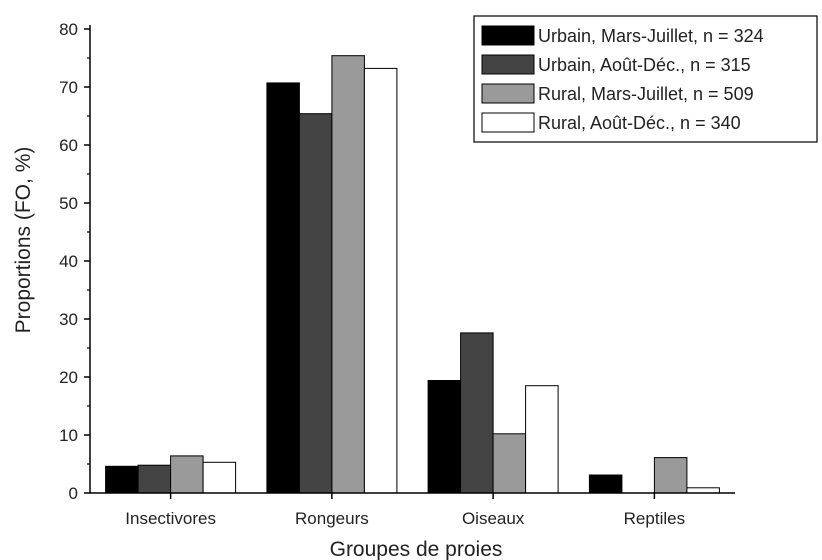 This screenshot has height=560, width=822. Describe the element at coordinates (68, 377) in the screenshot. I see `y-tick-label: 20` at that location.